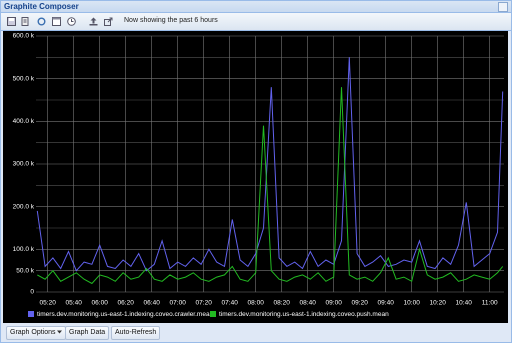 This screenshot has width=512, height=343. I want to click on upload-icon, so click(93, 21).